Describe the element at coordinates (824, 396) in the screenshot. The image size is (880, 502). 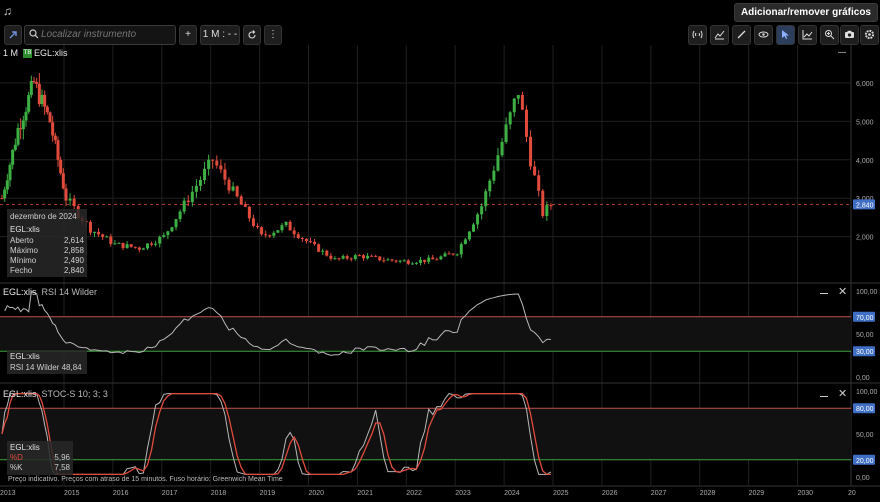
I see `stoch-minimize-icon` at that location.